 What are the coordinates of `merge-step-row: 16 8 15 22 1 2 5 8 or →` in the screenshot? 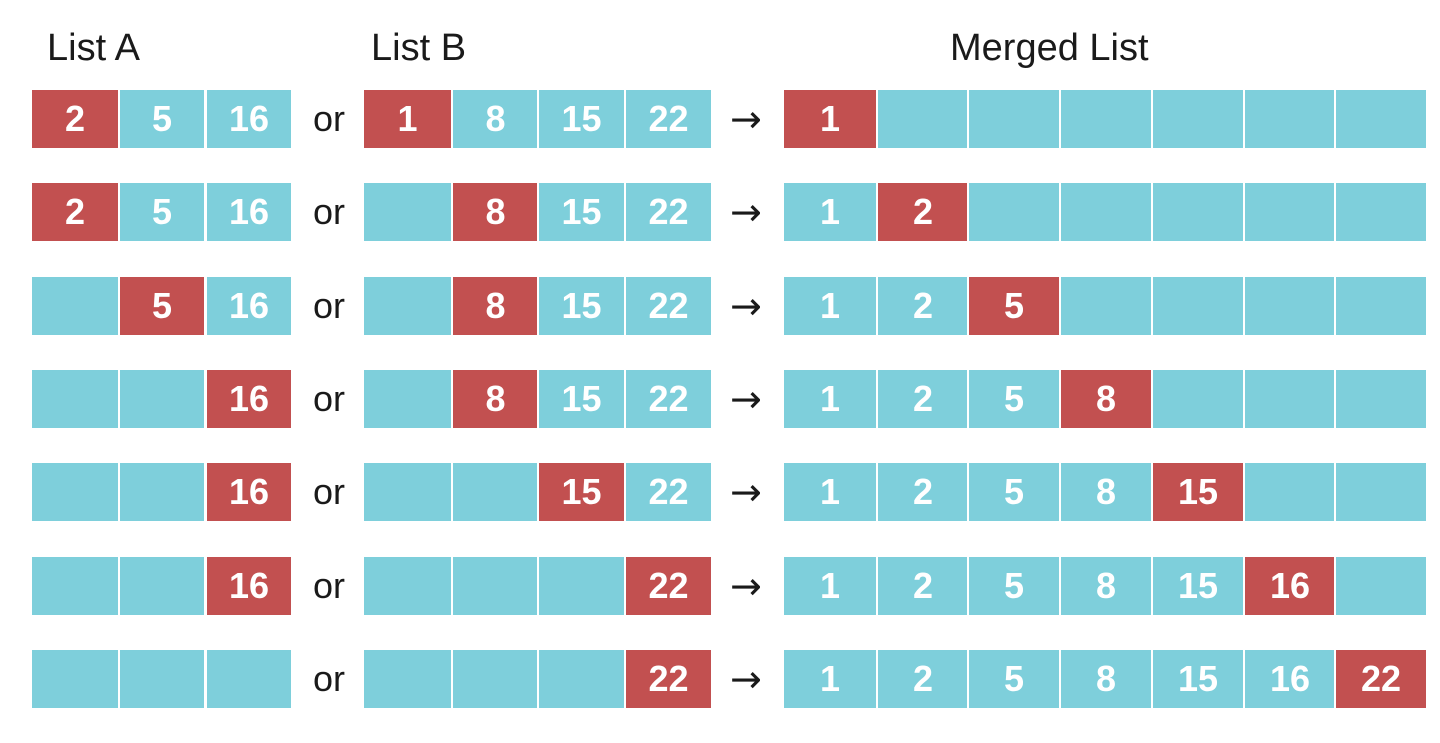 It's located at (720, 399).